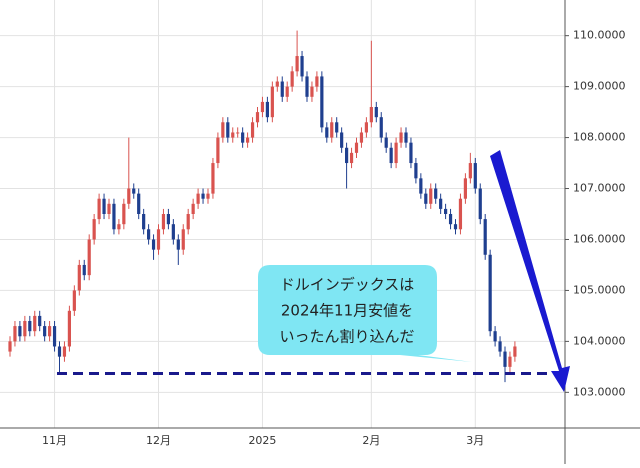  What do you see at coordinates (599, 238) in the screenshot?
I see `y-tick-label: 106.0000` at bounding box center [599, 238].